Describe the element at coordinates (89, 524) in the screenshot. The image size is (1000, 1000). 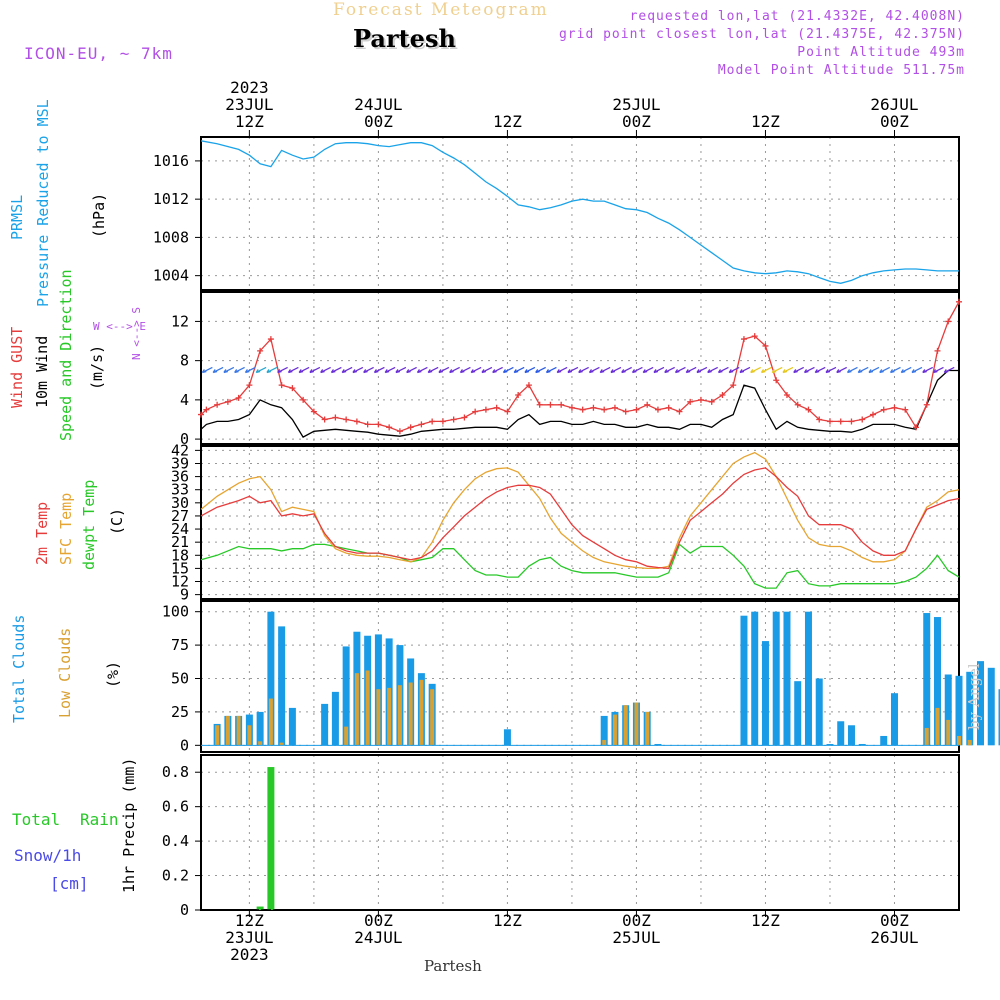
I see `temp-dewpt-label: dewpt Temp` at that location.